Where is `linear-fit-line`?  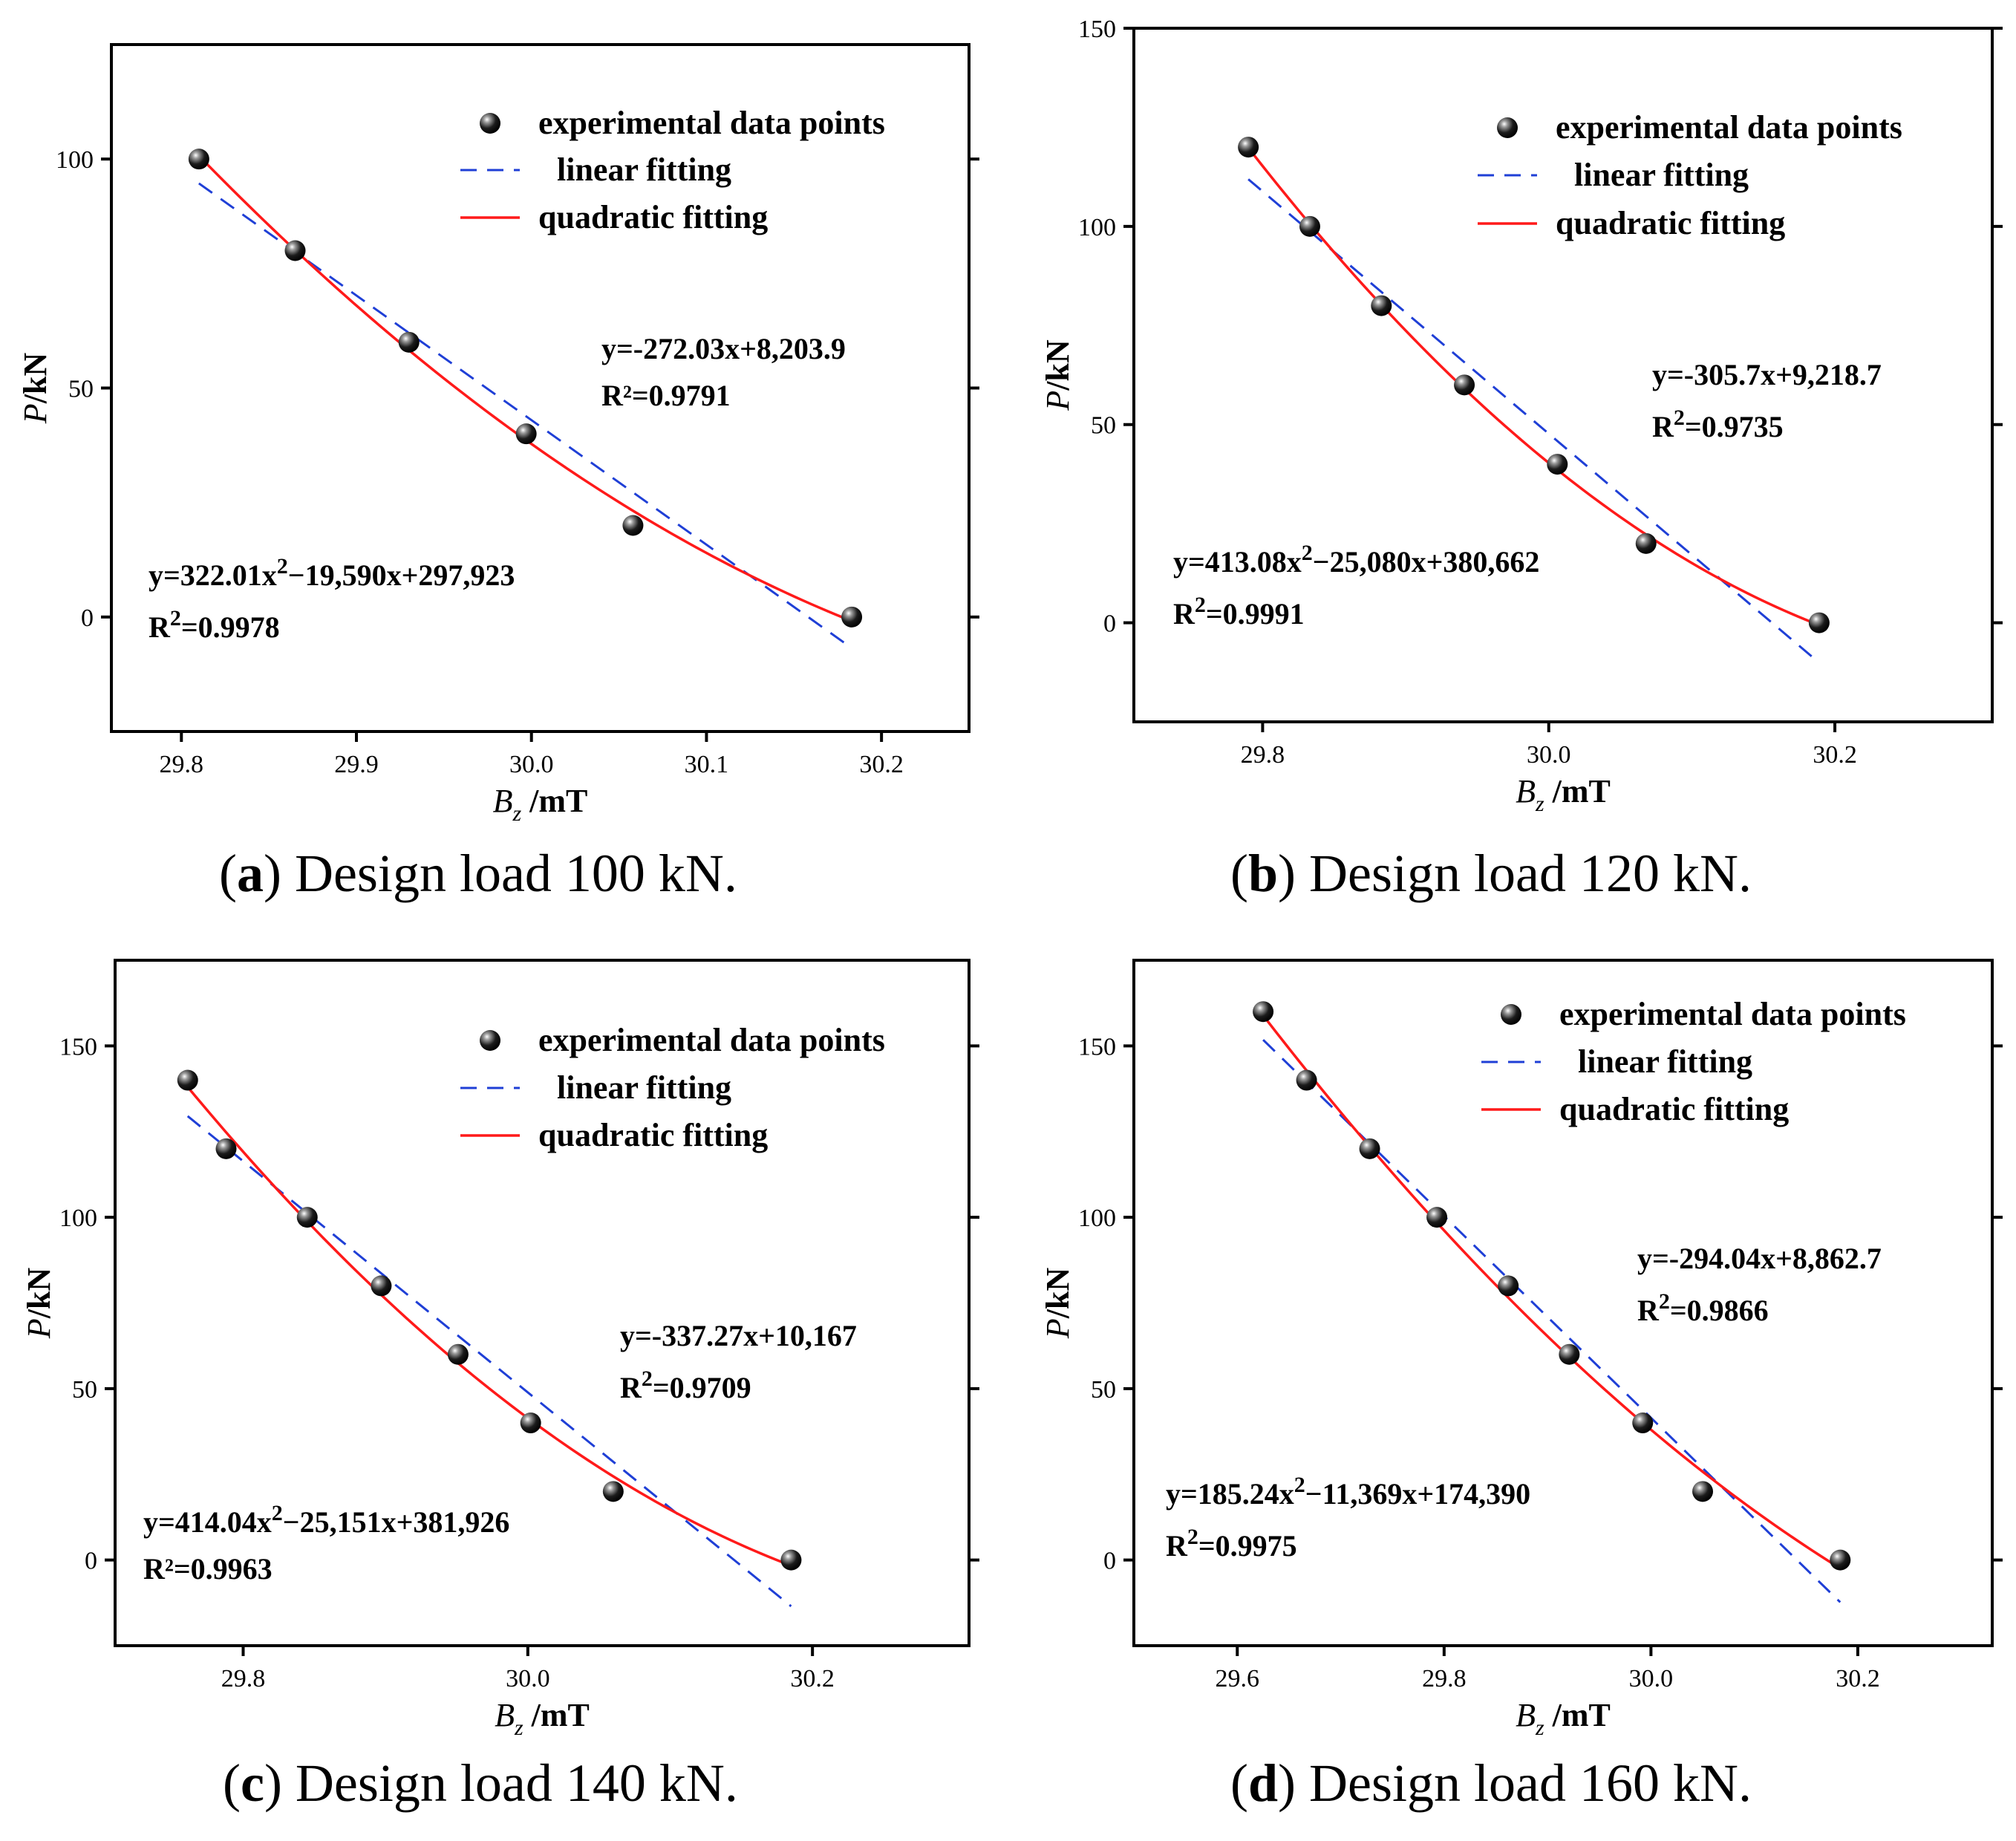
linear-fit-line is located at coordinates (489, 1361).